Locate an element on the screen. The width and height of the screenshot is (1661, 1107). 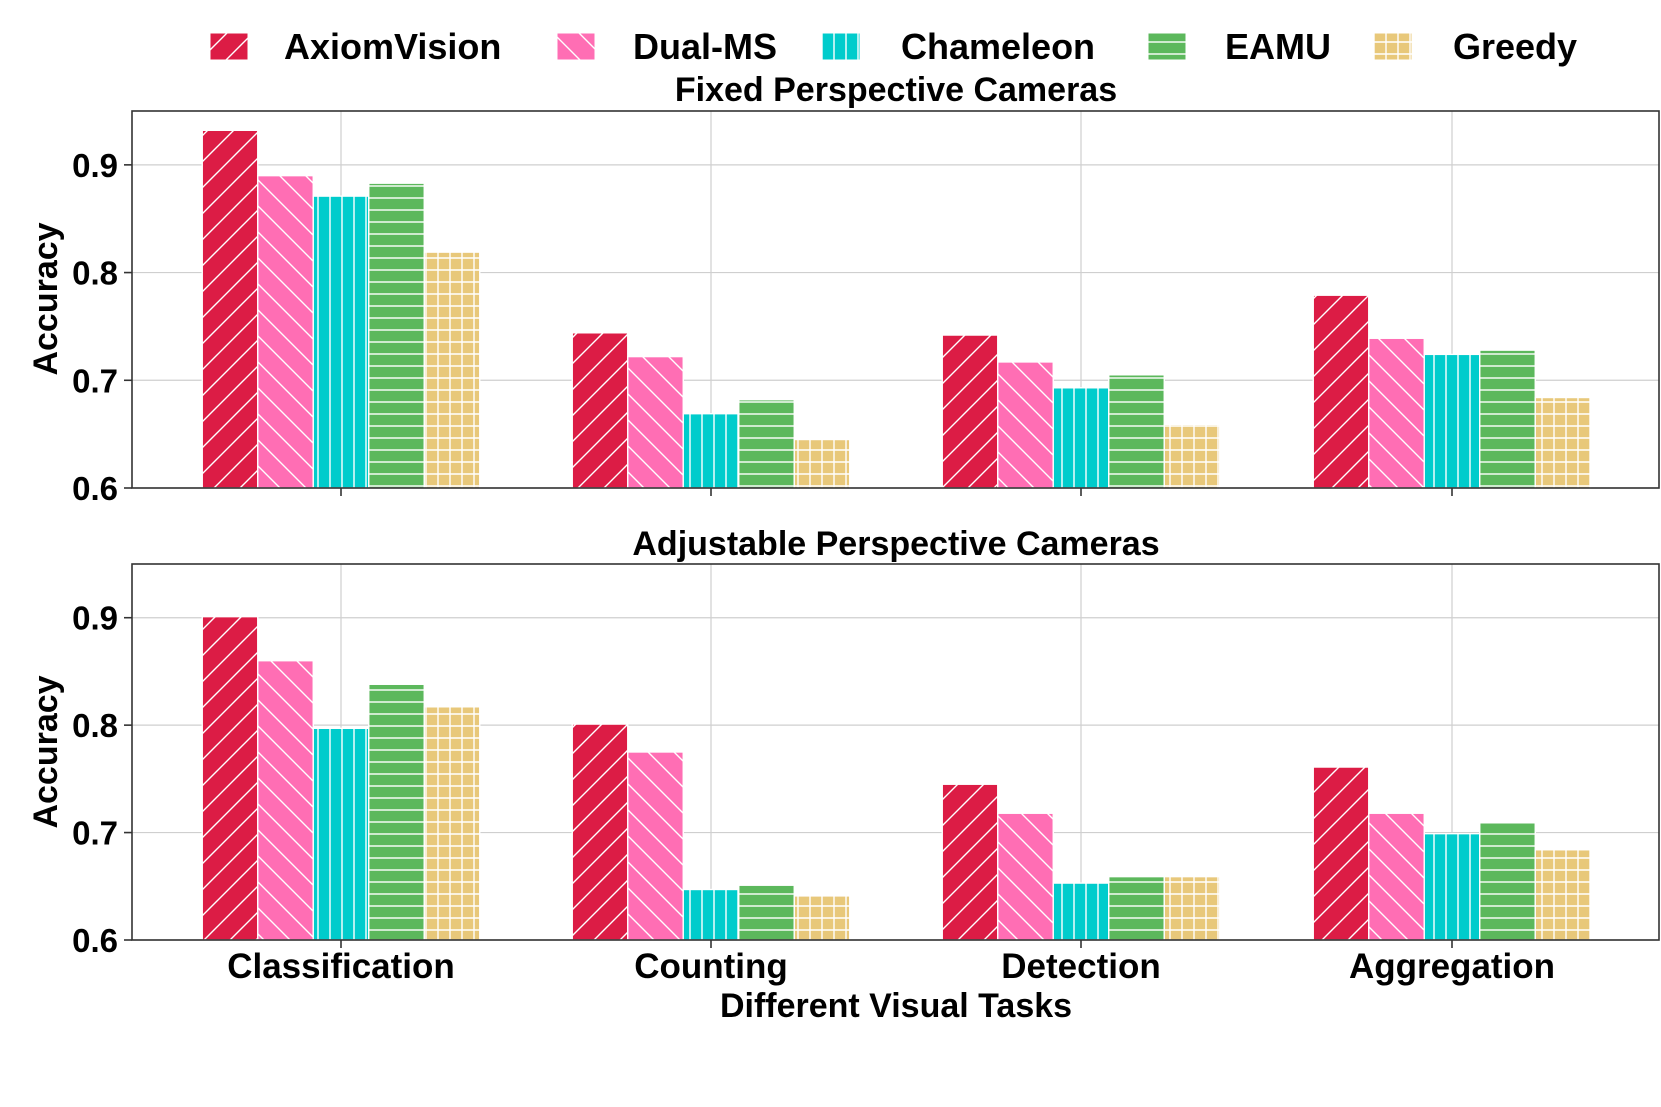
chart-legend: AxiomVision Dual-MS Chameleon EAMU Greedy is located at coordinates (893, 46).